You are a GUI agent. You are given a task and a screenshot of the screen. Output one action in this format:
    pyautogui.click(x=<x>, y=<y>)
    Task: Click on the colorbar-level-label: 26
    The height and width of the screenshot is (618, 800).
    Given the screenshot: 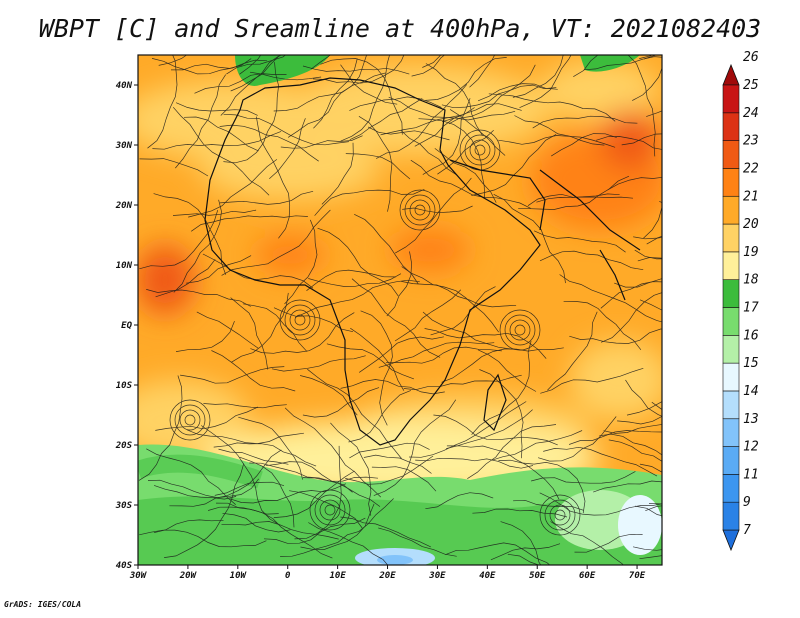 What is the action you would take?
    pyautogui.click(x=751, y=57)
    